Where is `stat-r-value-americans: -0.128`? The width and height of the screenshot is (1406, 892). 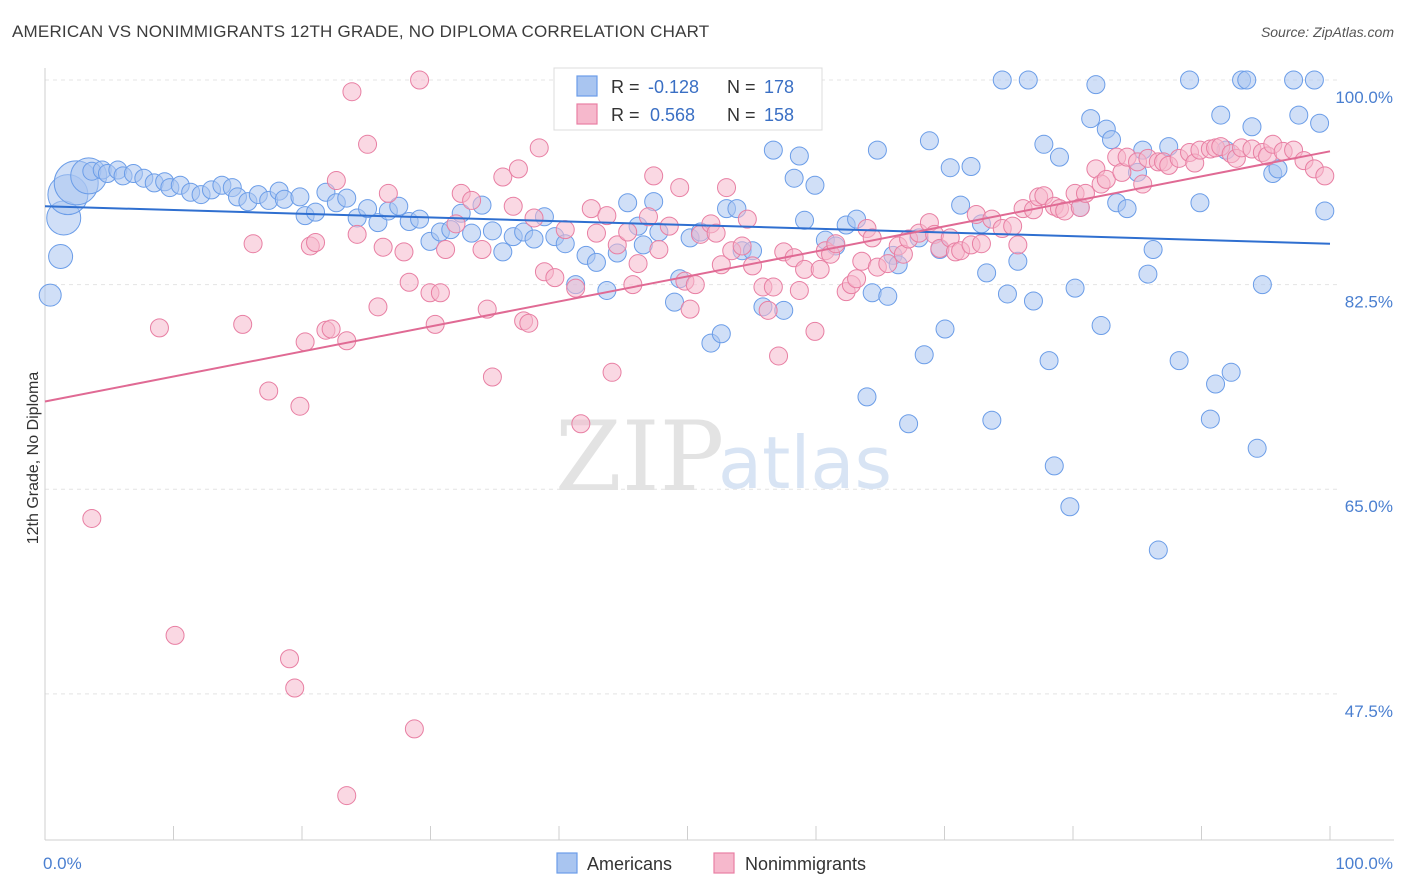 stat-r-value-americans: -0.128 is located at coordinates (673, 87).